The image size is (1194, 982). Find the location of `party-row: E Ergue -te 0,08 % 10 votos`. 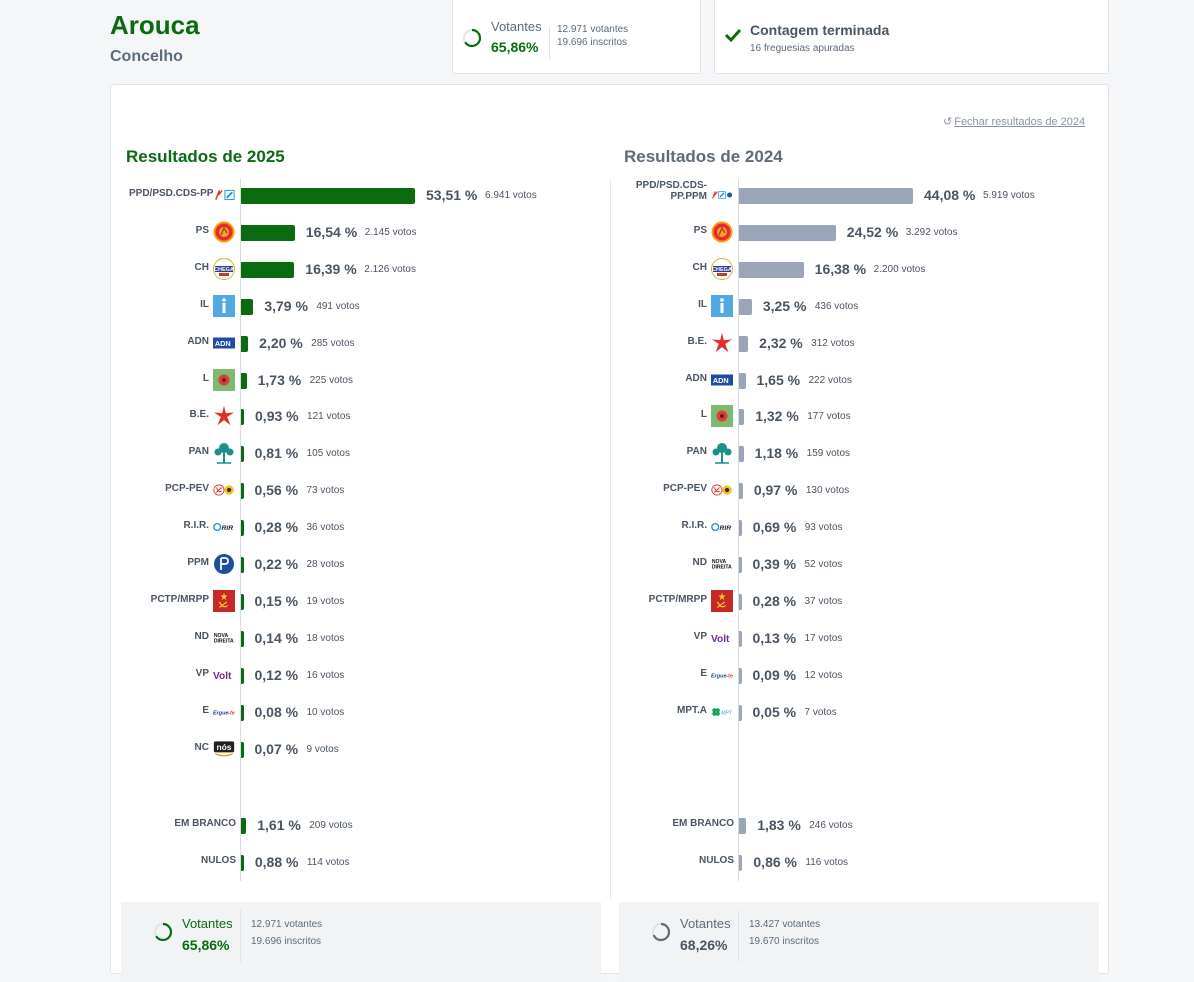

party-row: E Ergue -te 0,08 % 10 votos is located at coordinates (351, 712).